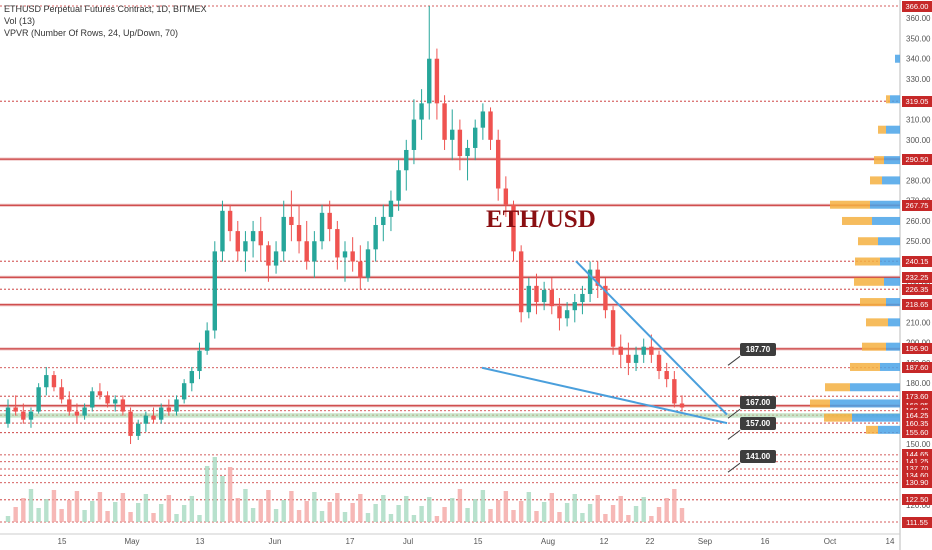  What do you see at coordinates (918, 79) in the screenshot?
I see `y-tick-label: 330.00` at bounding box center [918, 79].